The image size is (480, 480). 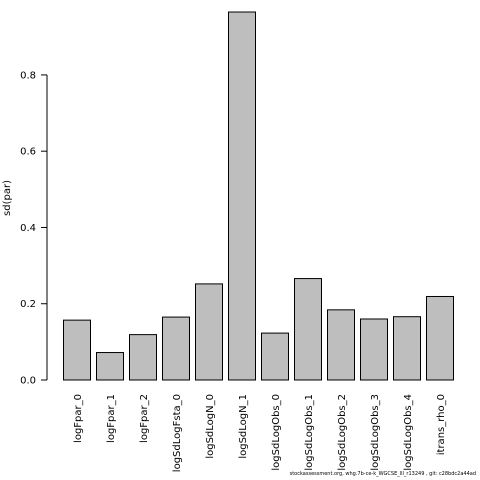 What do you see at coordinates (177, 433) in the screenshot?
I see `x-category-label: logSdLogFsta_0` at bounding box center [177, 433].